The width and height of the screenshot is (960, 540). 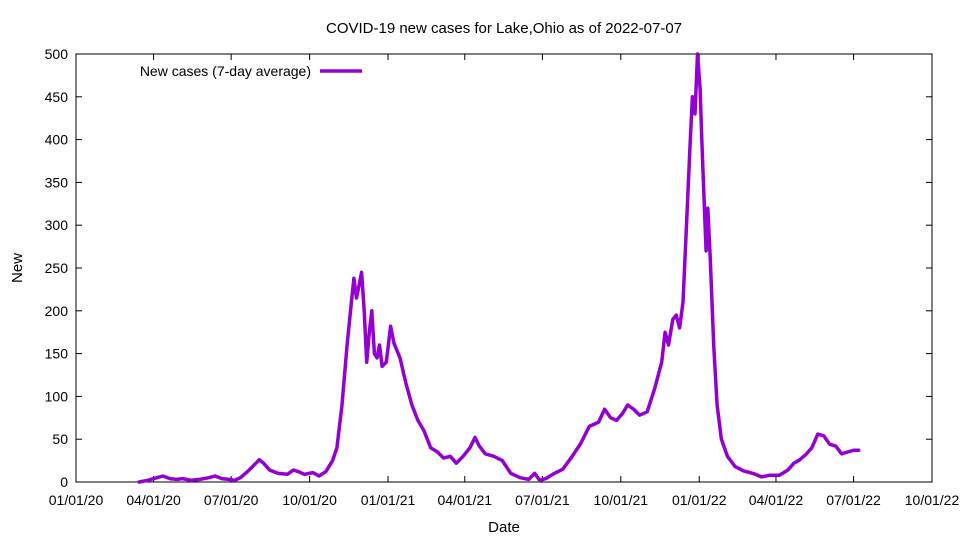 I want to click on x-tick-label: 10/01/22, so click(x=932, y=500).